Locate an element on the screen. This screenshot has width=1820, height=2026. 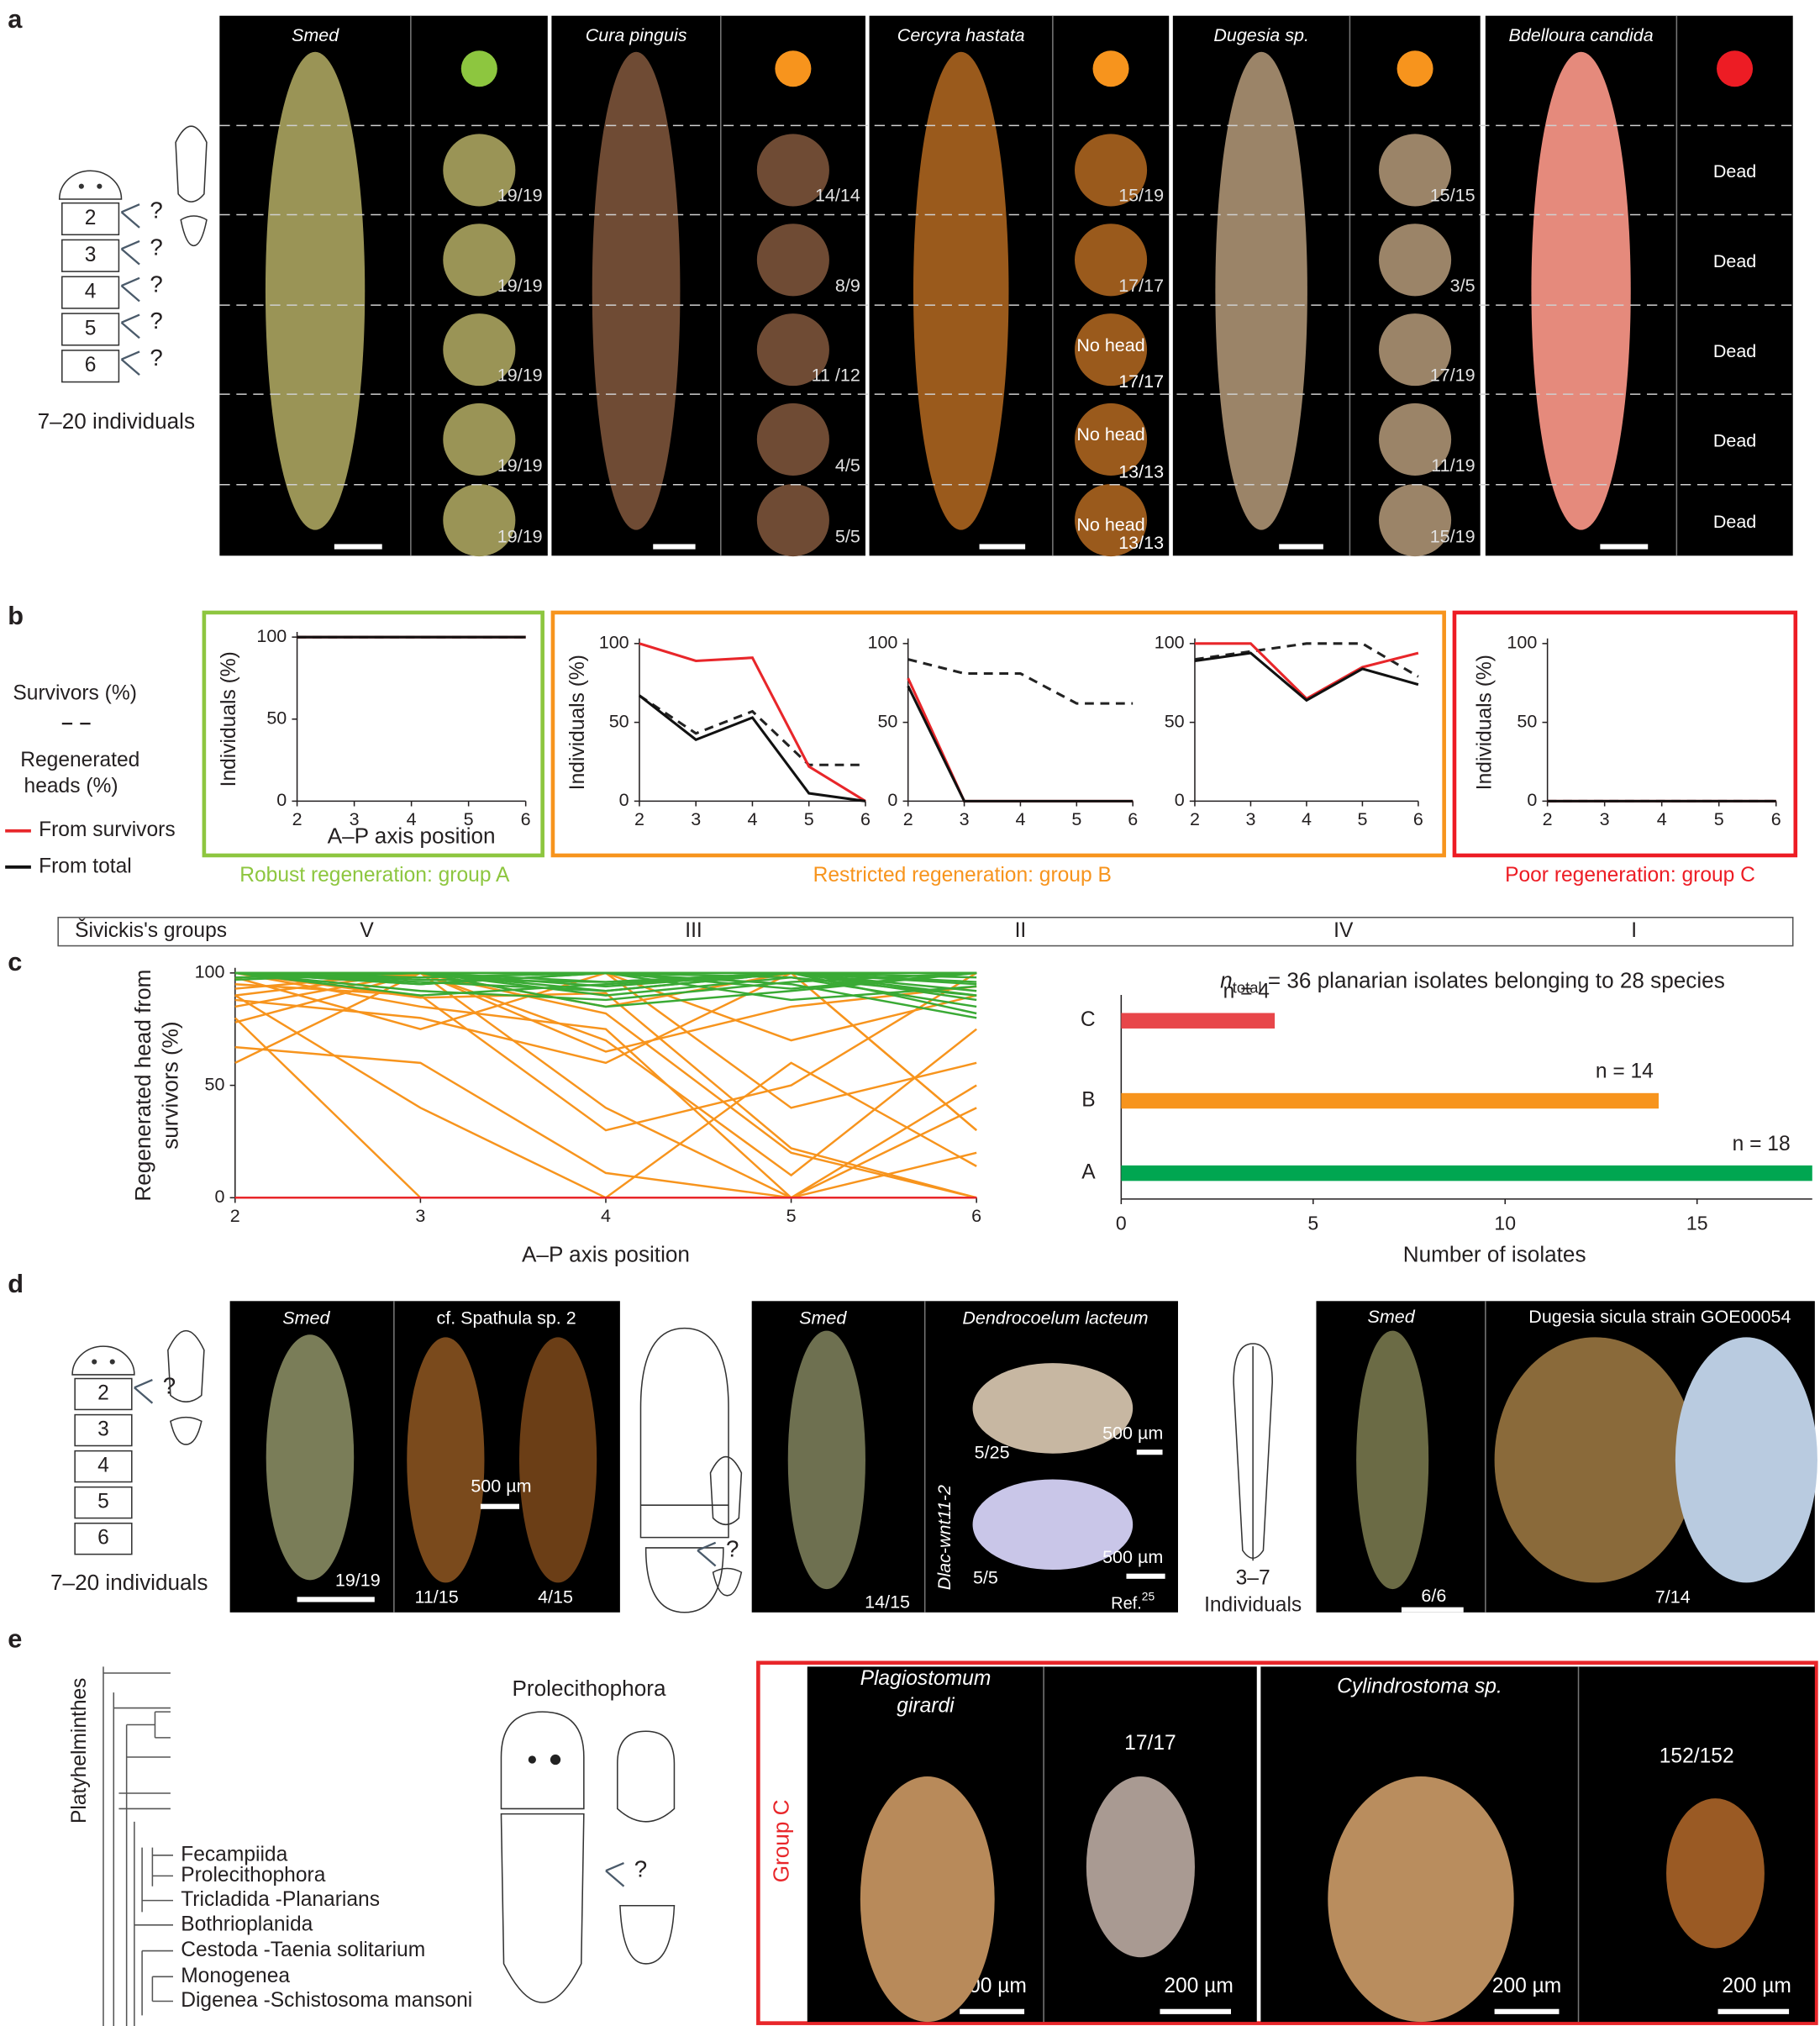
worm-outline is located at coordinates (726, 1491).